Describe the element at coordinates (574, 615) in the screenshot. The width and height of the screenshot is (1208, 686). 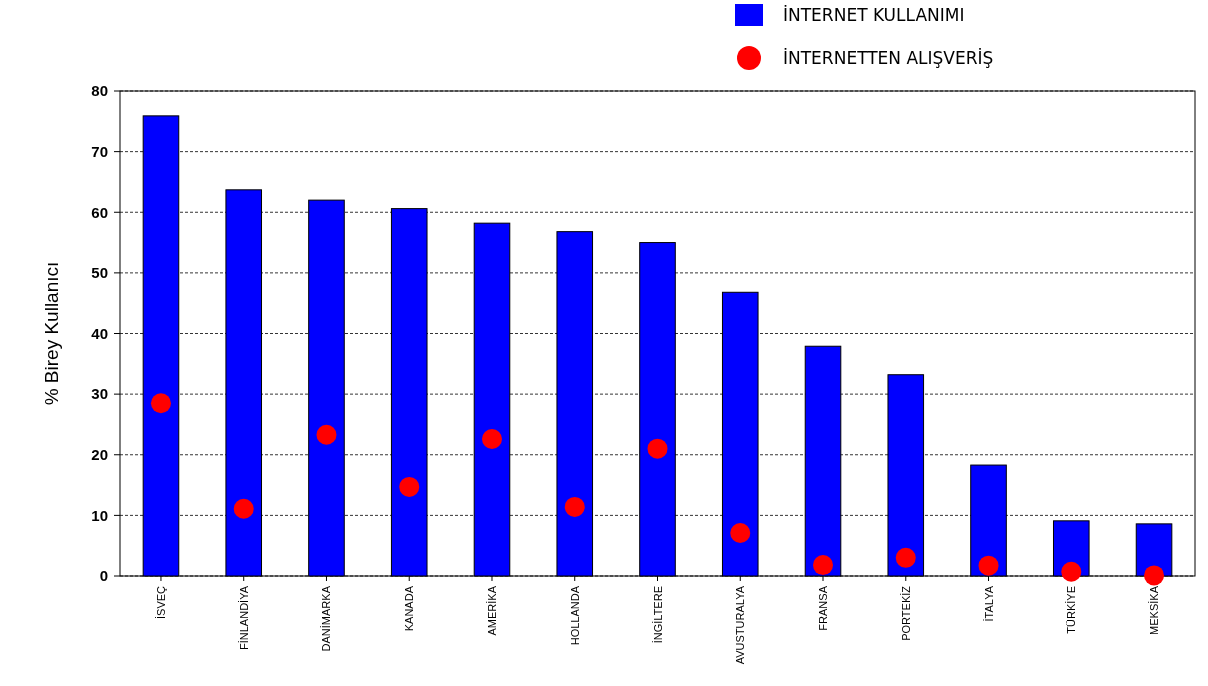
I see `x-tick-label: HOLLANDA` at that location.